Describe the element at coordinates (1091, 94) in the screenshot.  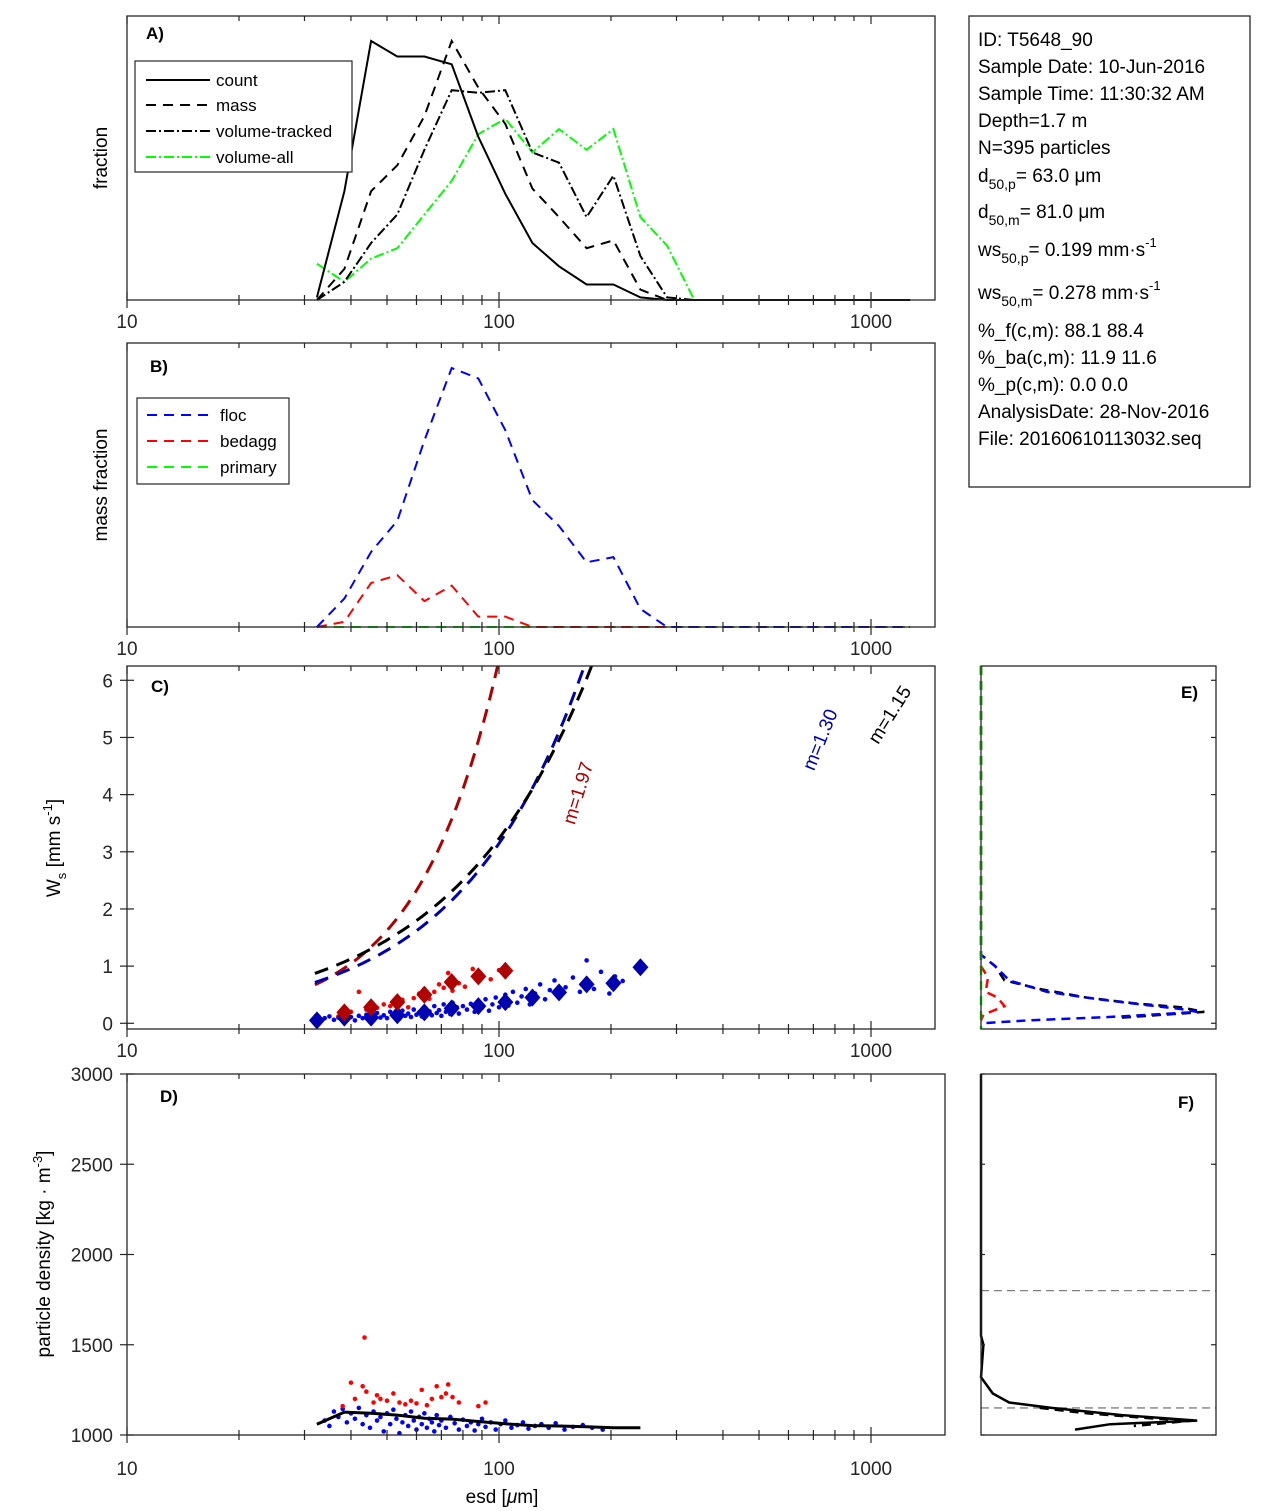
I see `info-line: Sample Time: 11:30:32 AM` at that location.